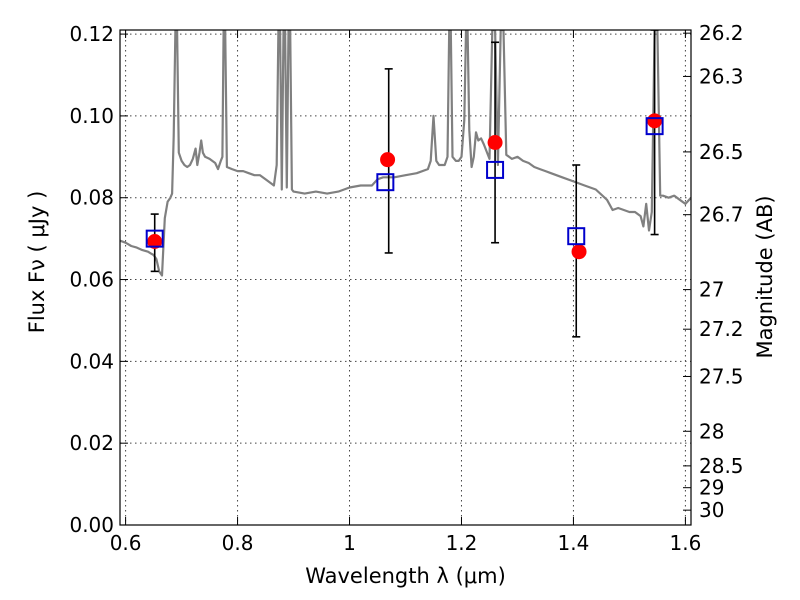 The image size is (800, 600). What do you see at coordinates (126, 543) in the screenshot?
I see `x-tick-label: 0.6` at bounding box center [126, 543].